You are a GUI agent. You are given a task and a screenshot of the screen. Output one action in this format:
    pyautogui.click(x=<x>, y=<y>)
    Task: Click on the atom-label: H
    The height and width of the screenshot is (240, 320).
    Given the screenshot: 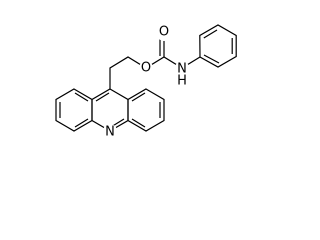 What is the action you would take?
    pyautogui.click(x=182, y=81)
    